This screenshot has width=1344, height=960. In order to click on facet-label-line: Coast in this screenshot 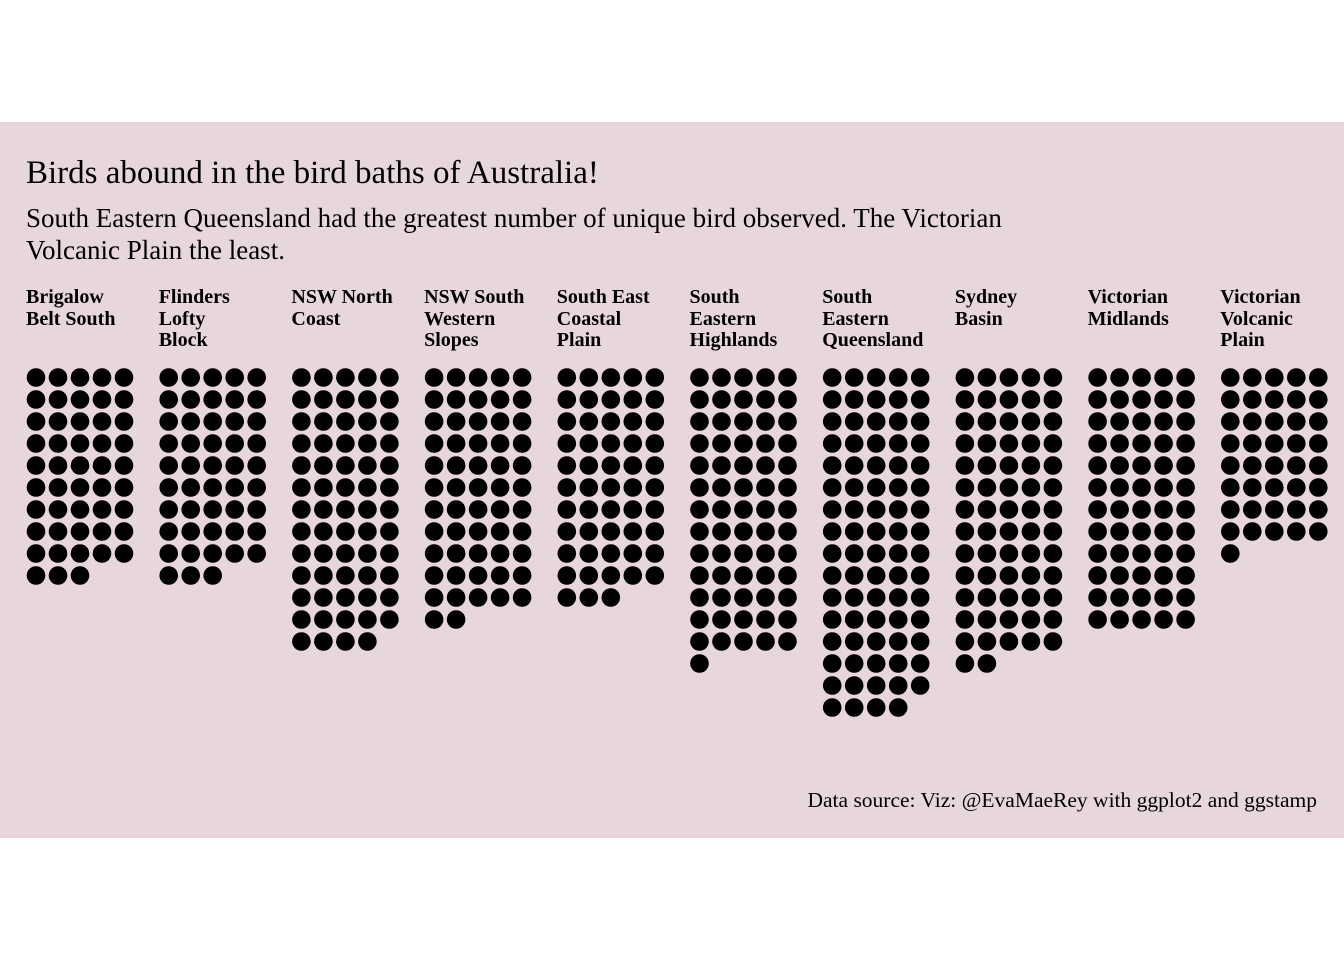, I will do `click(316, 318)`.